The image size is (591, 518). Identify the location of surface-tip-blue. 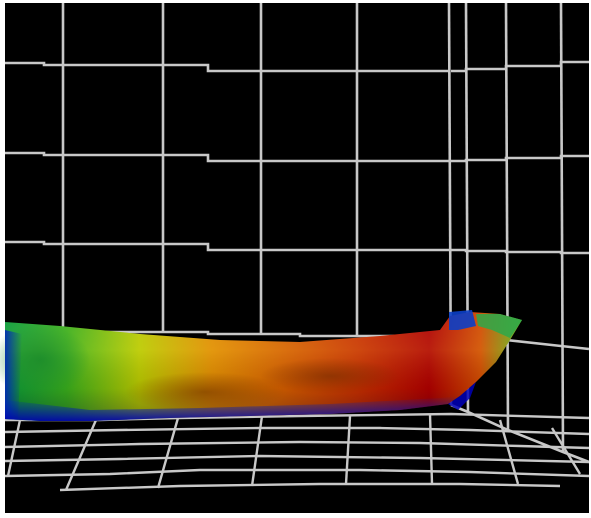
(462, 320).